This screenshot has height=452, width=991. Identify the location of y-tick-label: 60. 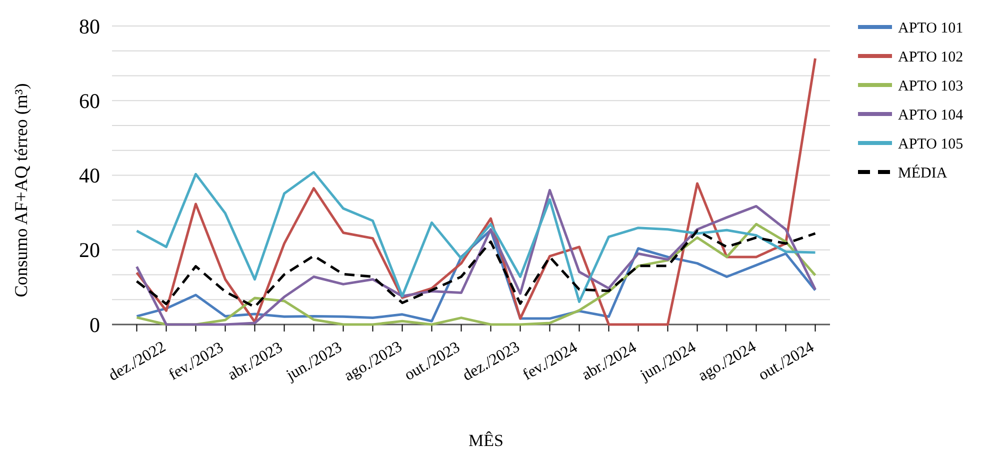
(89, 100).